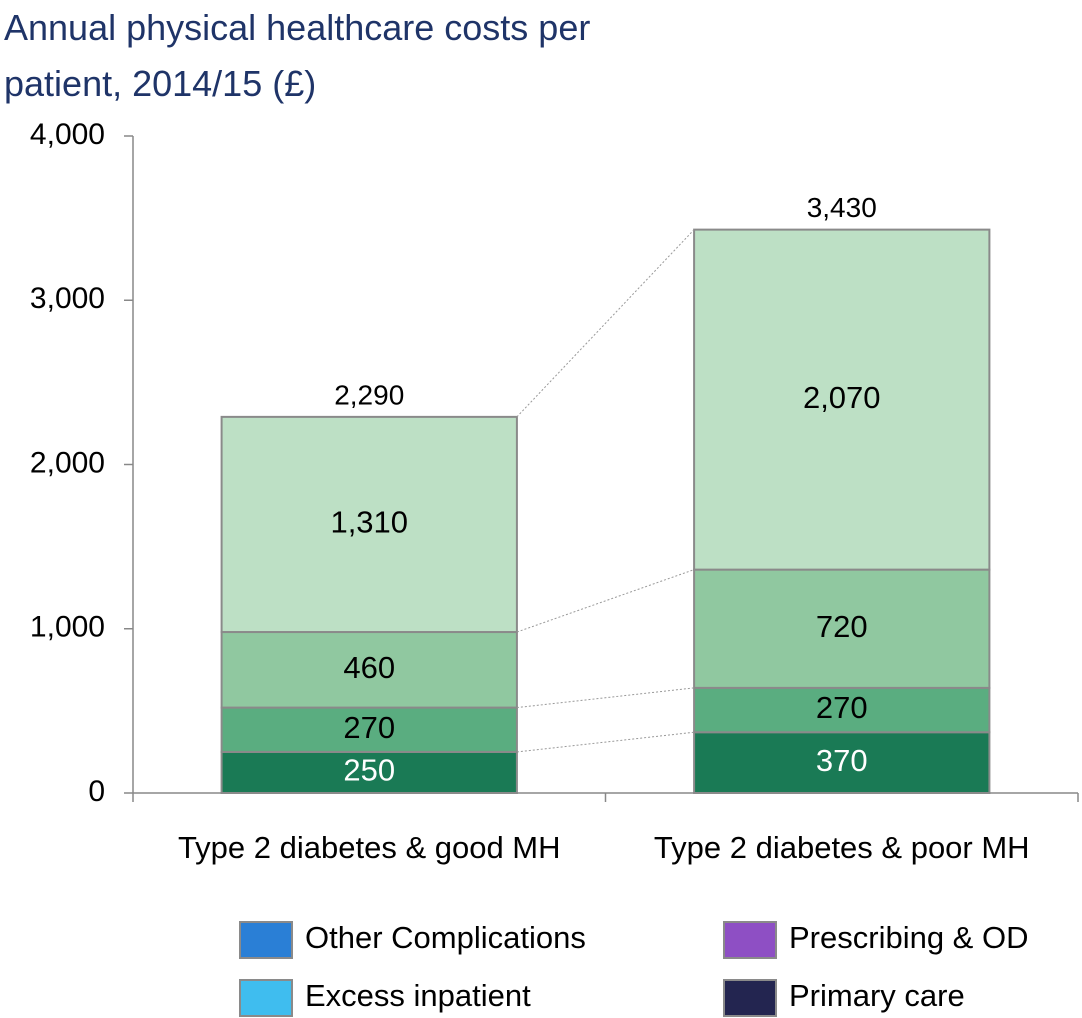  I want to click on total-label: 3,430, so click(842, 207).